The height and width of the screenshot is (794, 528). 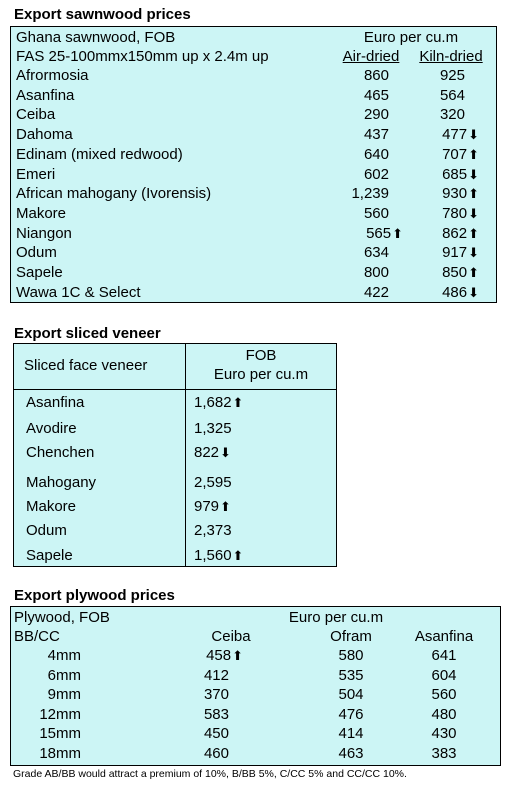 I want to click on plywood-asanfina: 604, so click(x=444, y=675).